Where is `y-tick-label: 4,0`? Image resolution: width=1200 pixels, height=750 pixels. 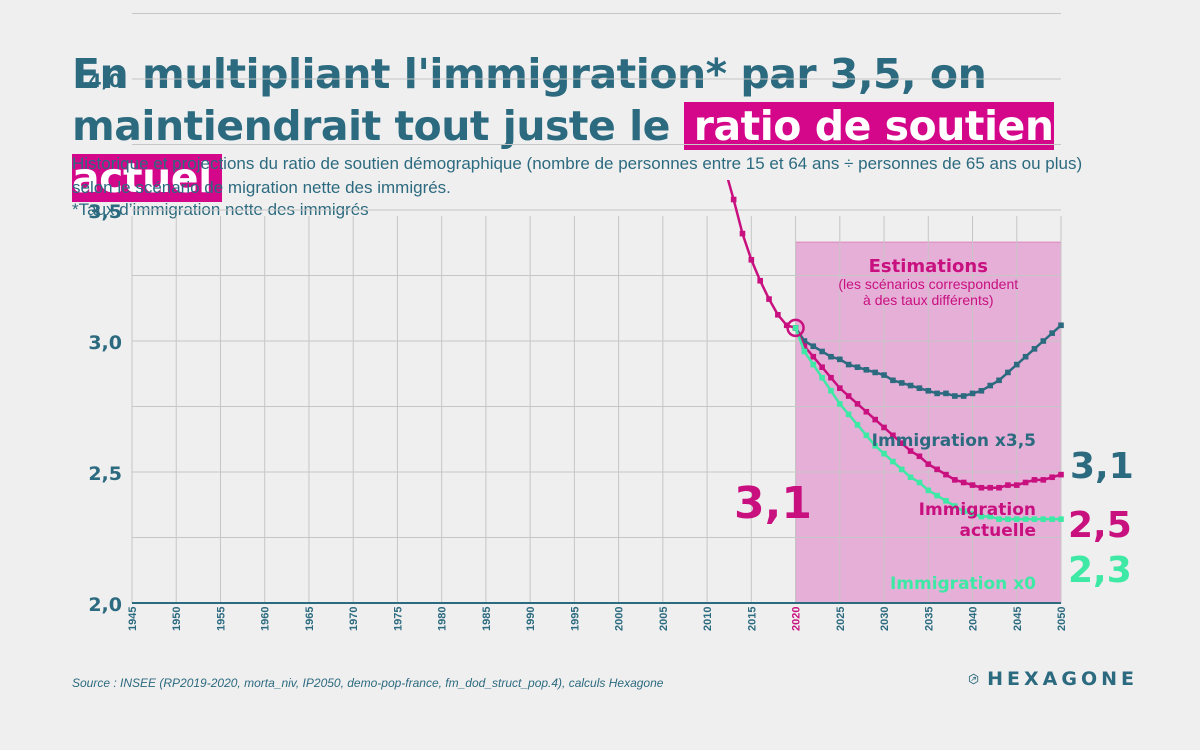
y-tick-label: 4,0 is located at coordinates (105, 81).